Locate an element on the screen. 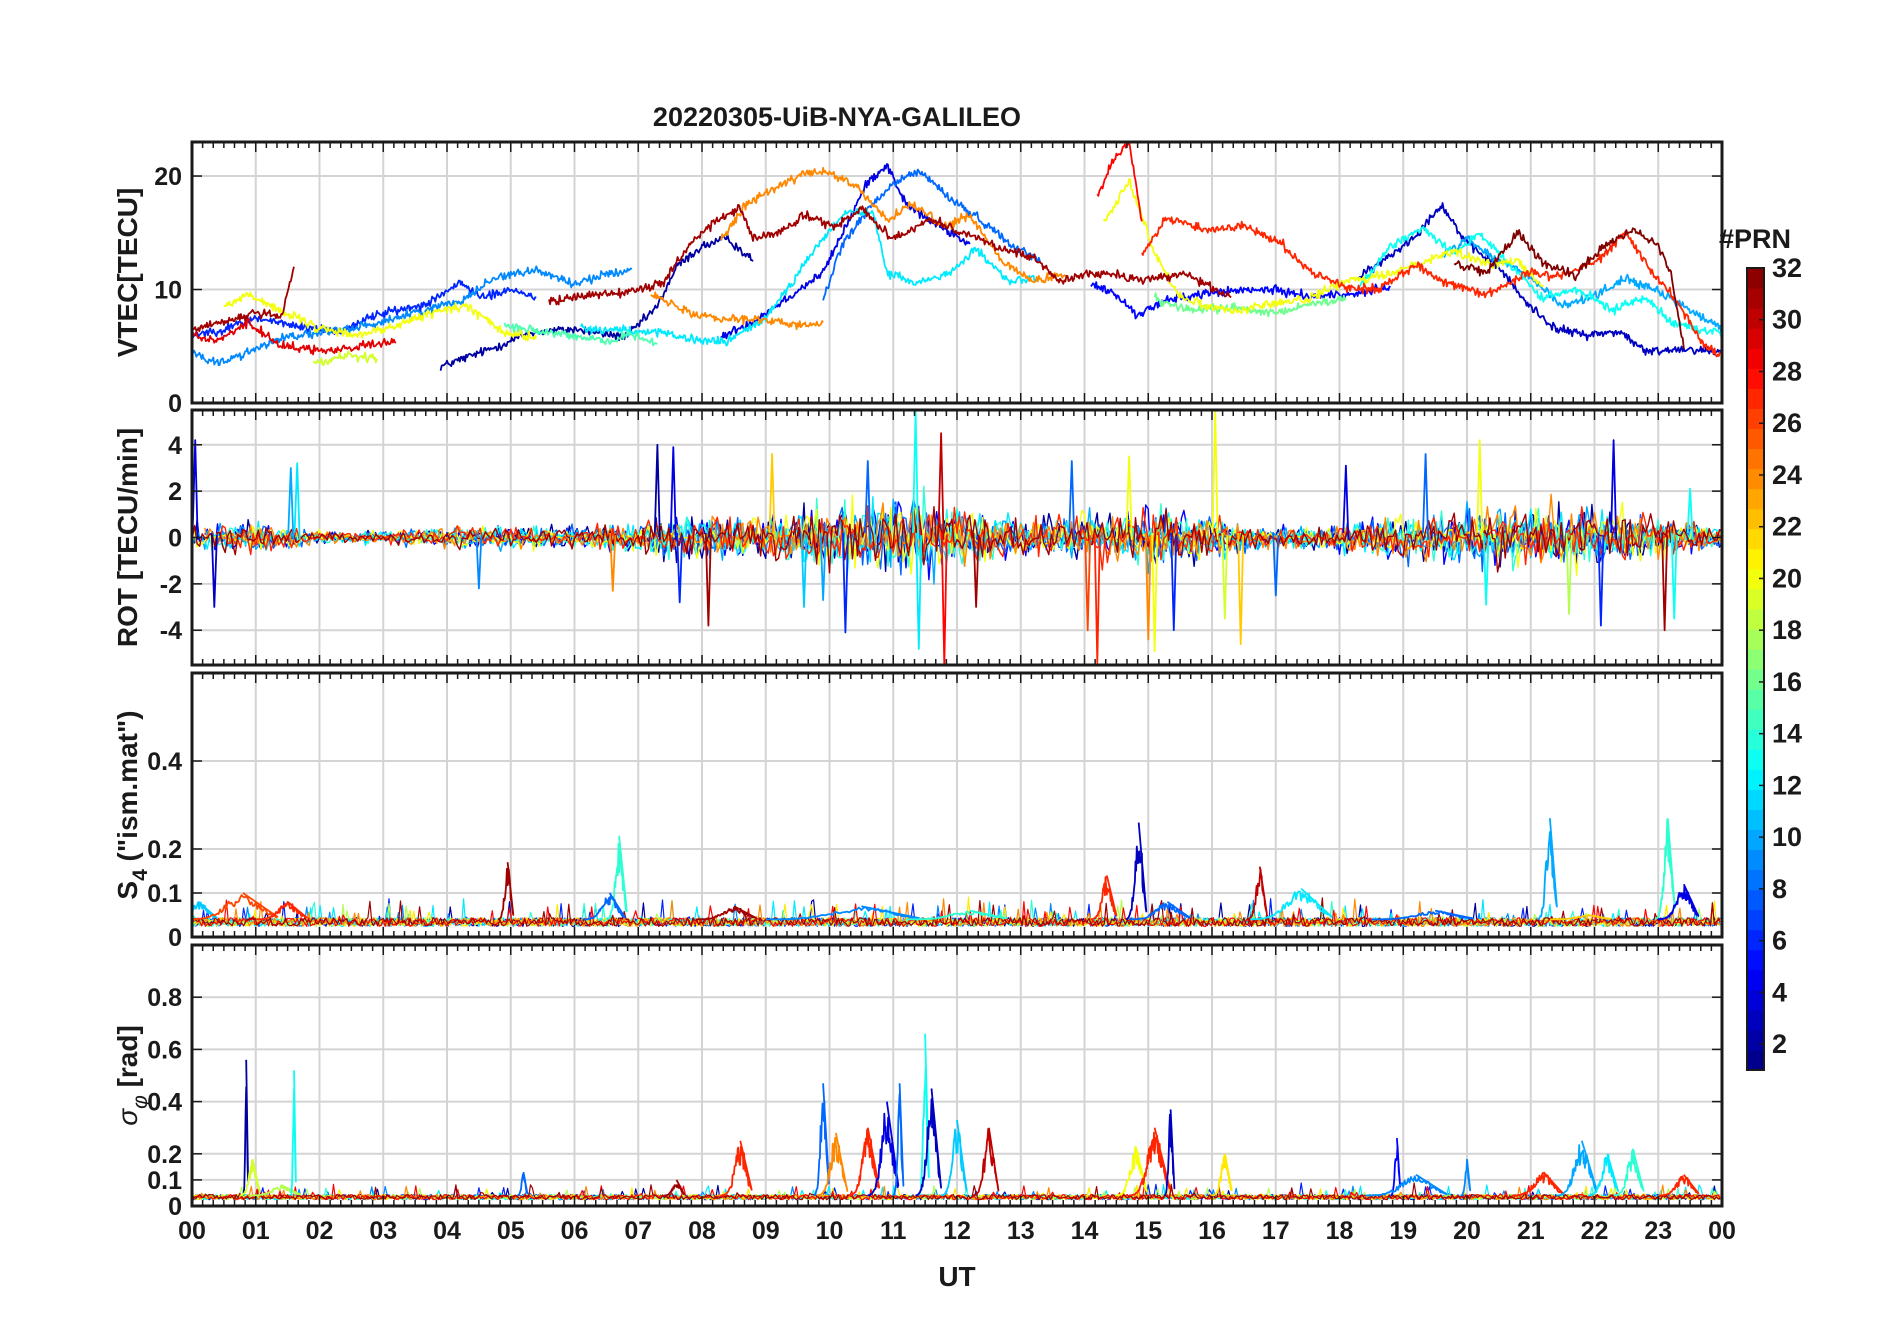 This screenshot has width=1902, height=1330. x-tick-label: 18 is located at coordinates (1340, 1231).